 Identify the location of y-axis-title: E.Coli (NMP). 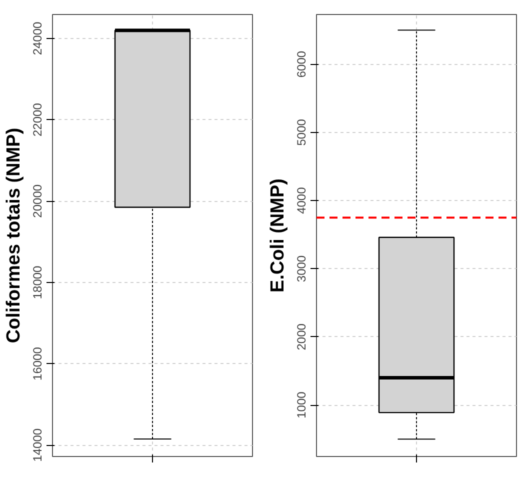
(278, 235).